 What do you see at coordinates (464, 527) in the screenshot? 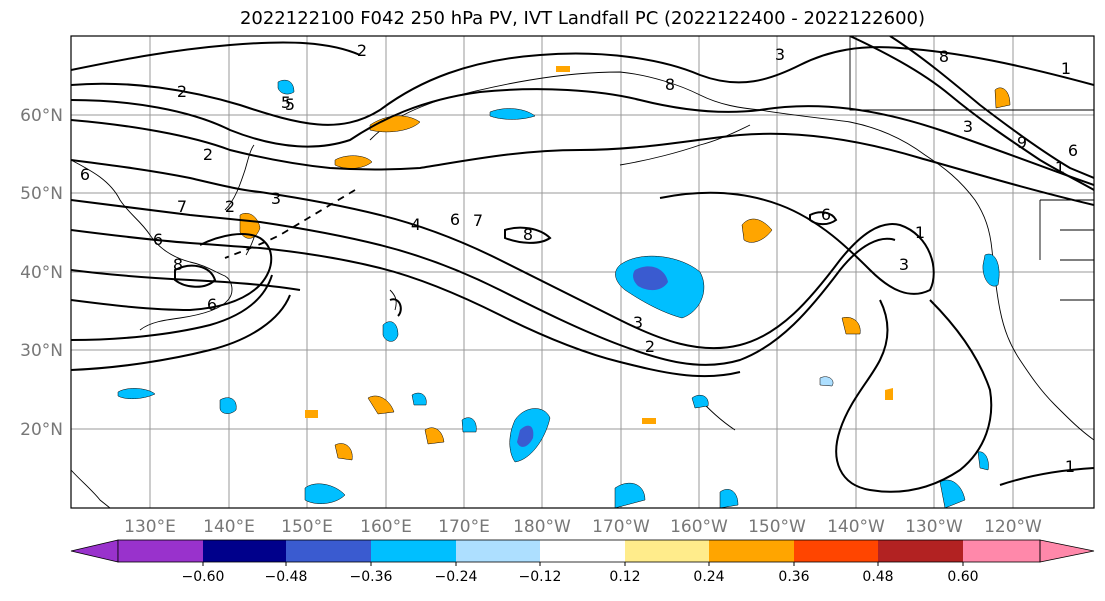
I see `longitude-label: 170°E` at bounding box center [464, 527].